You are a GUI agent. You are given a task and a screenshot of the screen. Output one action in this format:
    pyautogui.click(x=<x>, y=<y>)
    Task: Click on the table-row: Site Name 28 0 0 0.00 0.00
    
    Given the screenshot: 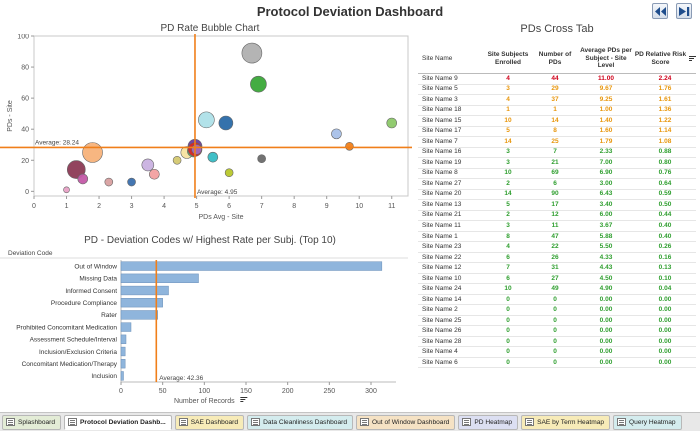 What is the action you would take?
    pyautogui.click(x=557, y=342)
    